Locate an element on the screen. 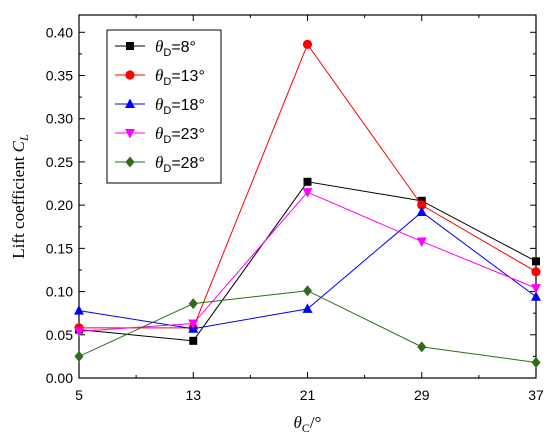 The image size is (550, 447). y-axis-title: Lift coefficient CL is located at coordinates (20, 196).